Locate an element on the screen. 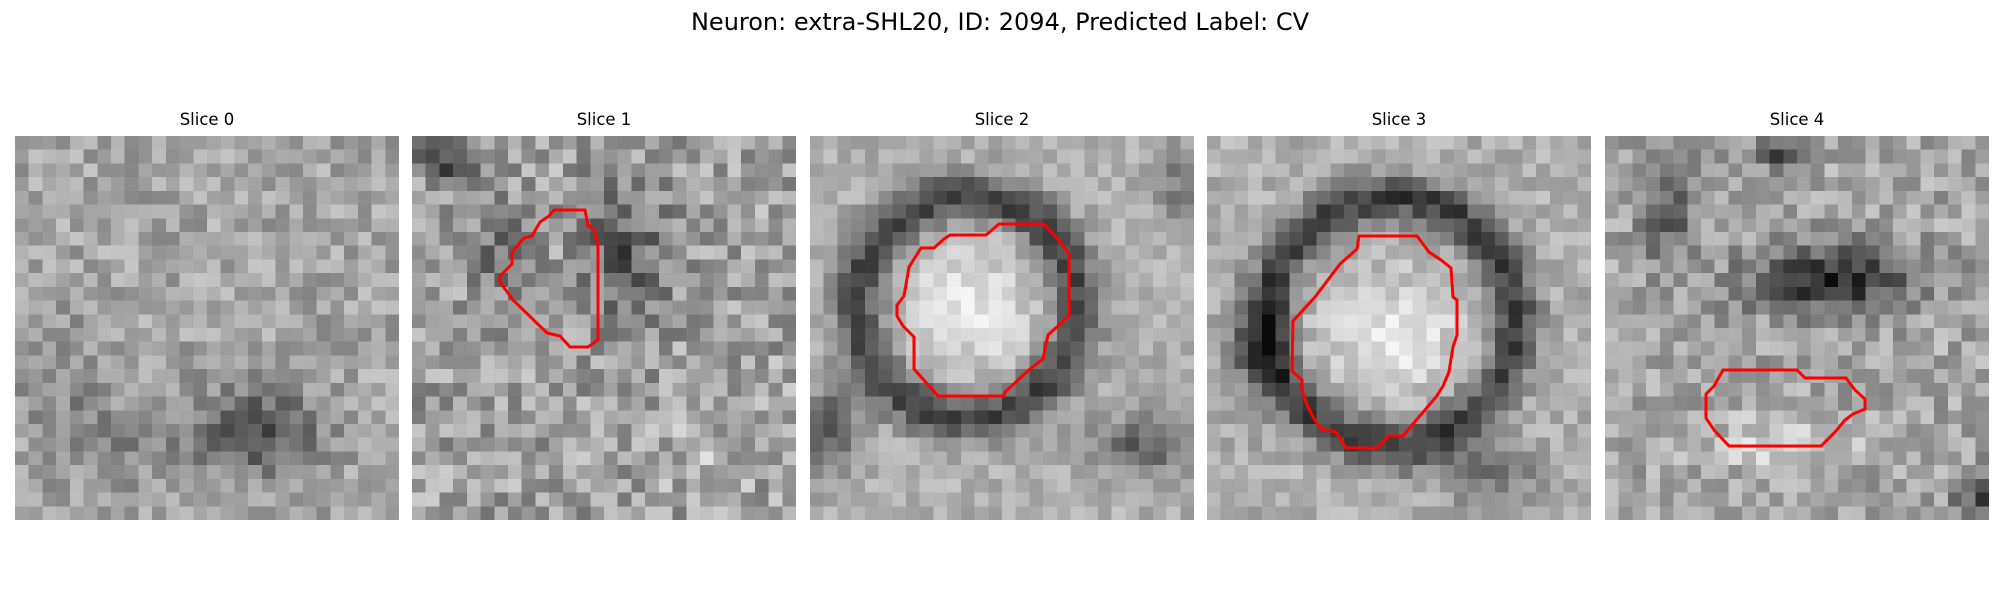 Image resolution: width=2000 pixels, height=600 pixels. slice-title-2: Slice 2 is located at coordinates (1002, 119).